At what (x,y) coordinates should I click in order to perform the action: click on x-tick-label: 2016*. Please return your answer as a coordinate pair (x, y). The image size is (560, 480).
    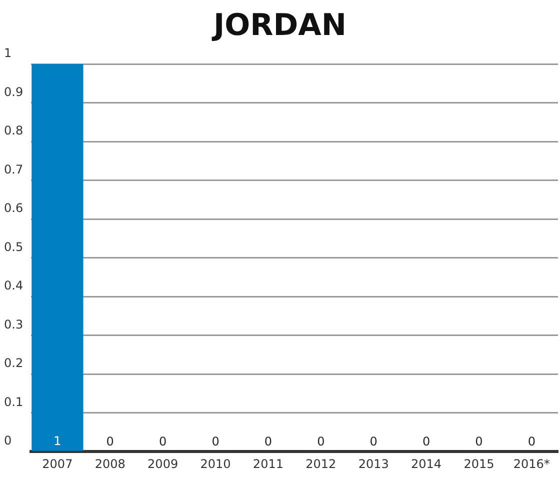
    Looking at the image, I should click on (531, 463).